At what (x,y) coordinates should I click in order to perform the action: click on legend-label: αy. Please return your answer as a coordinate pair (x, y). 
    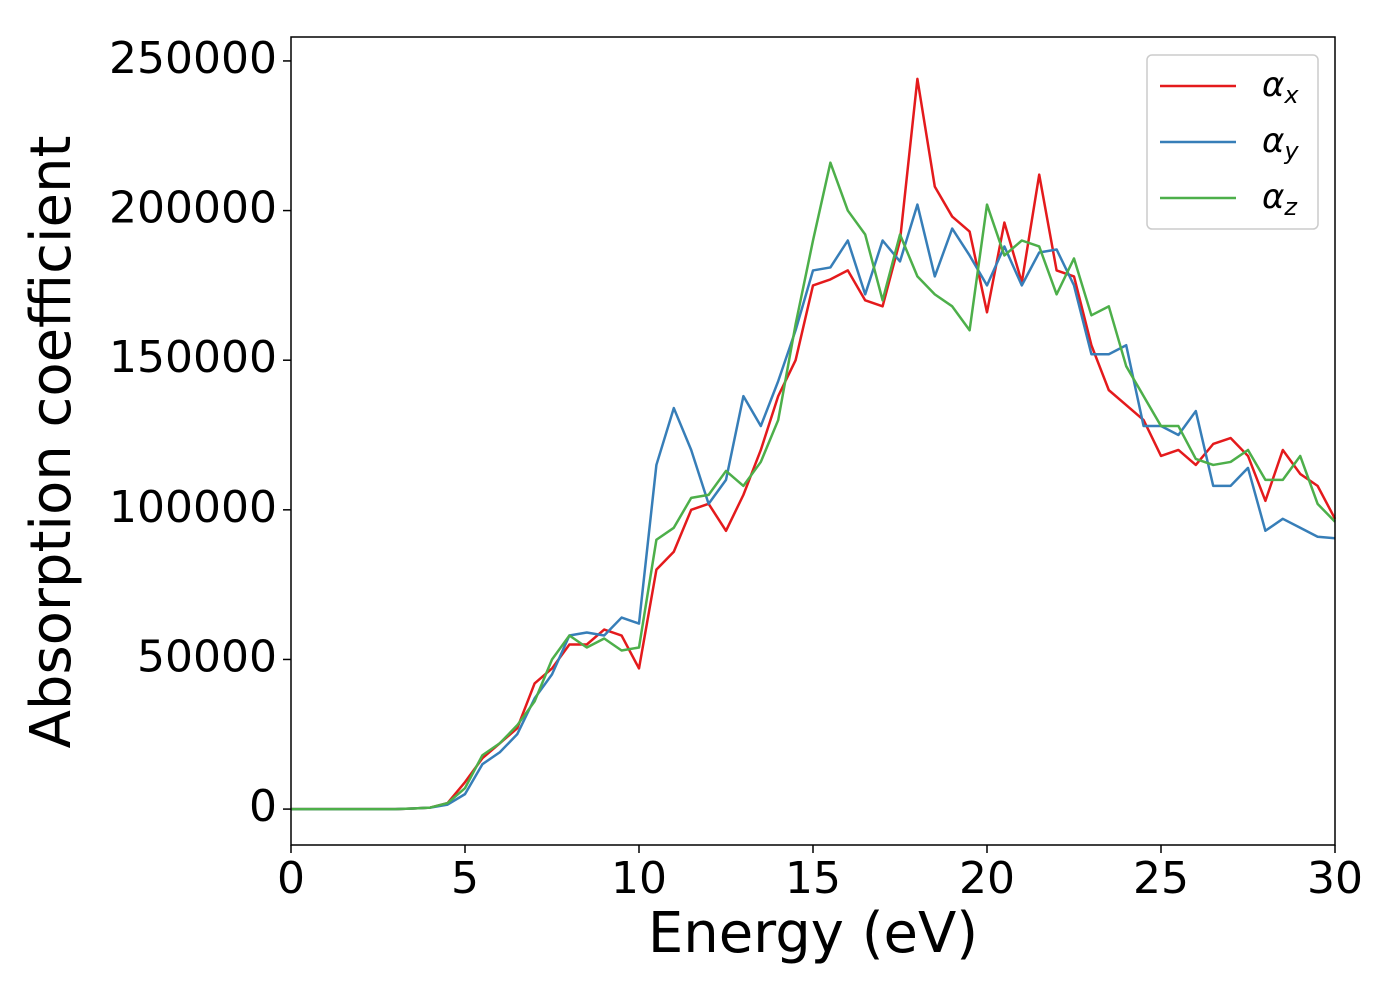
    Looking at the image, I should click on (1280, 143).